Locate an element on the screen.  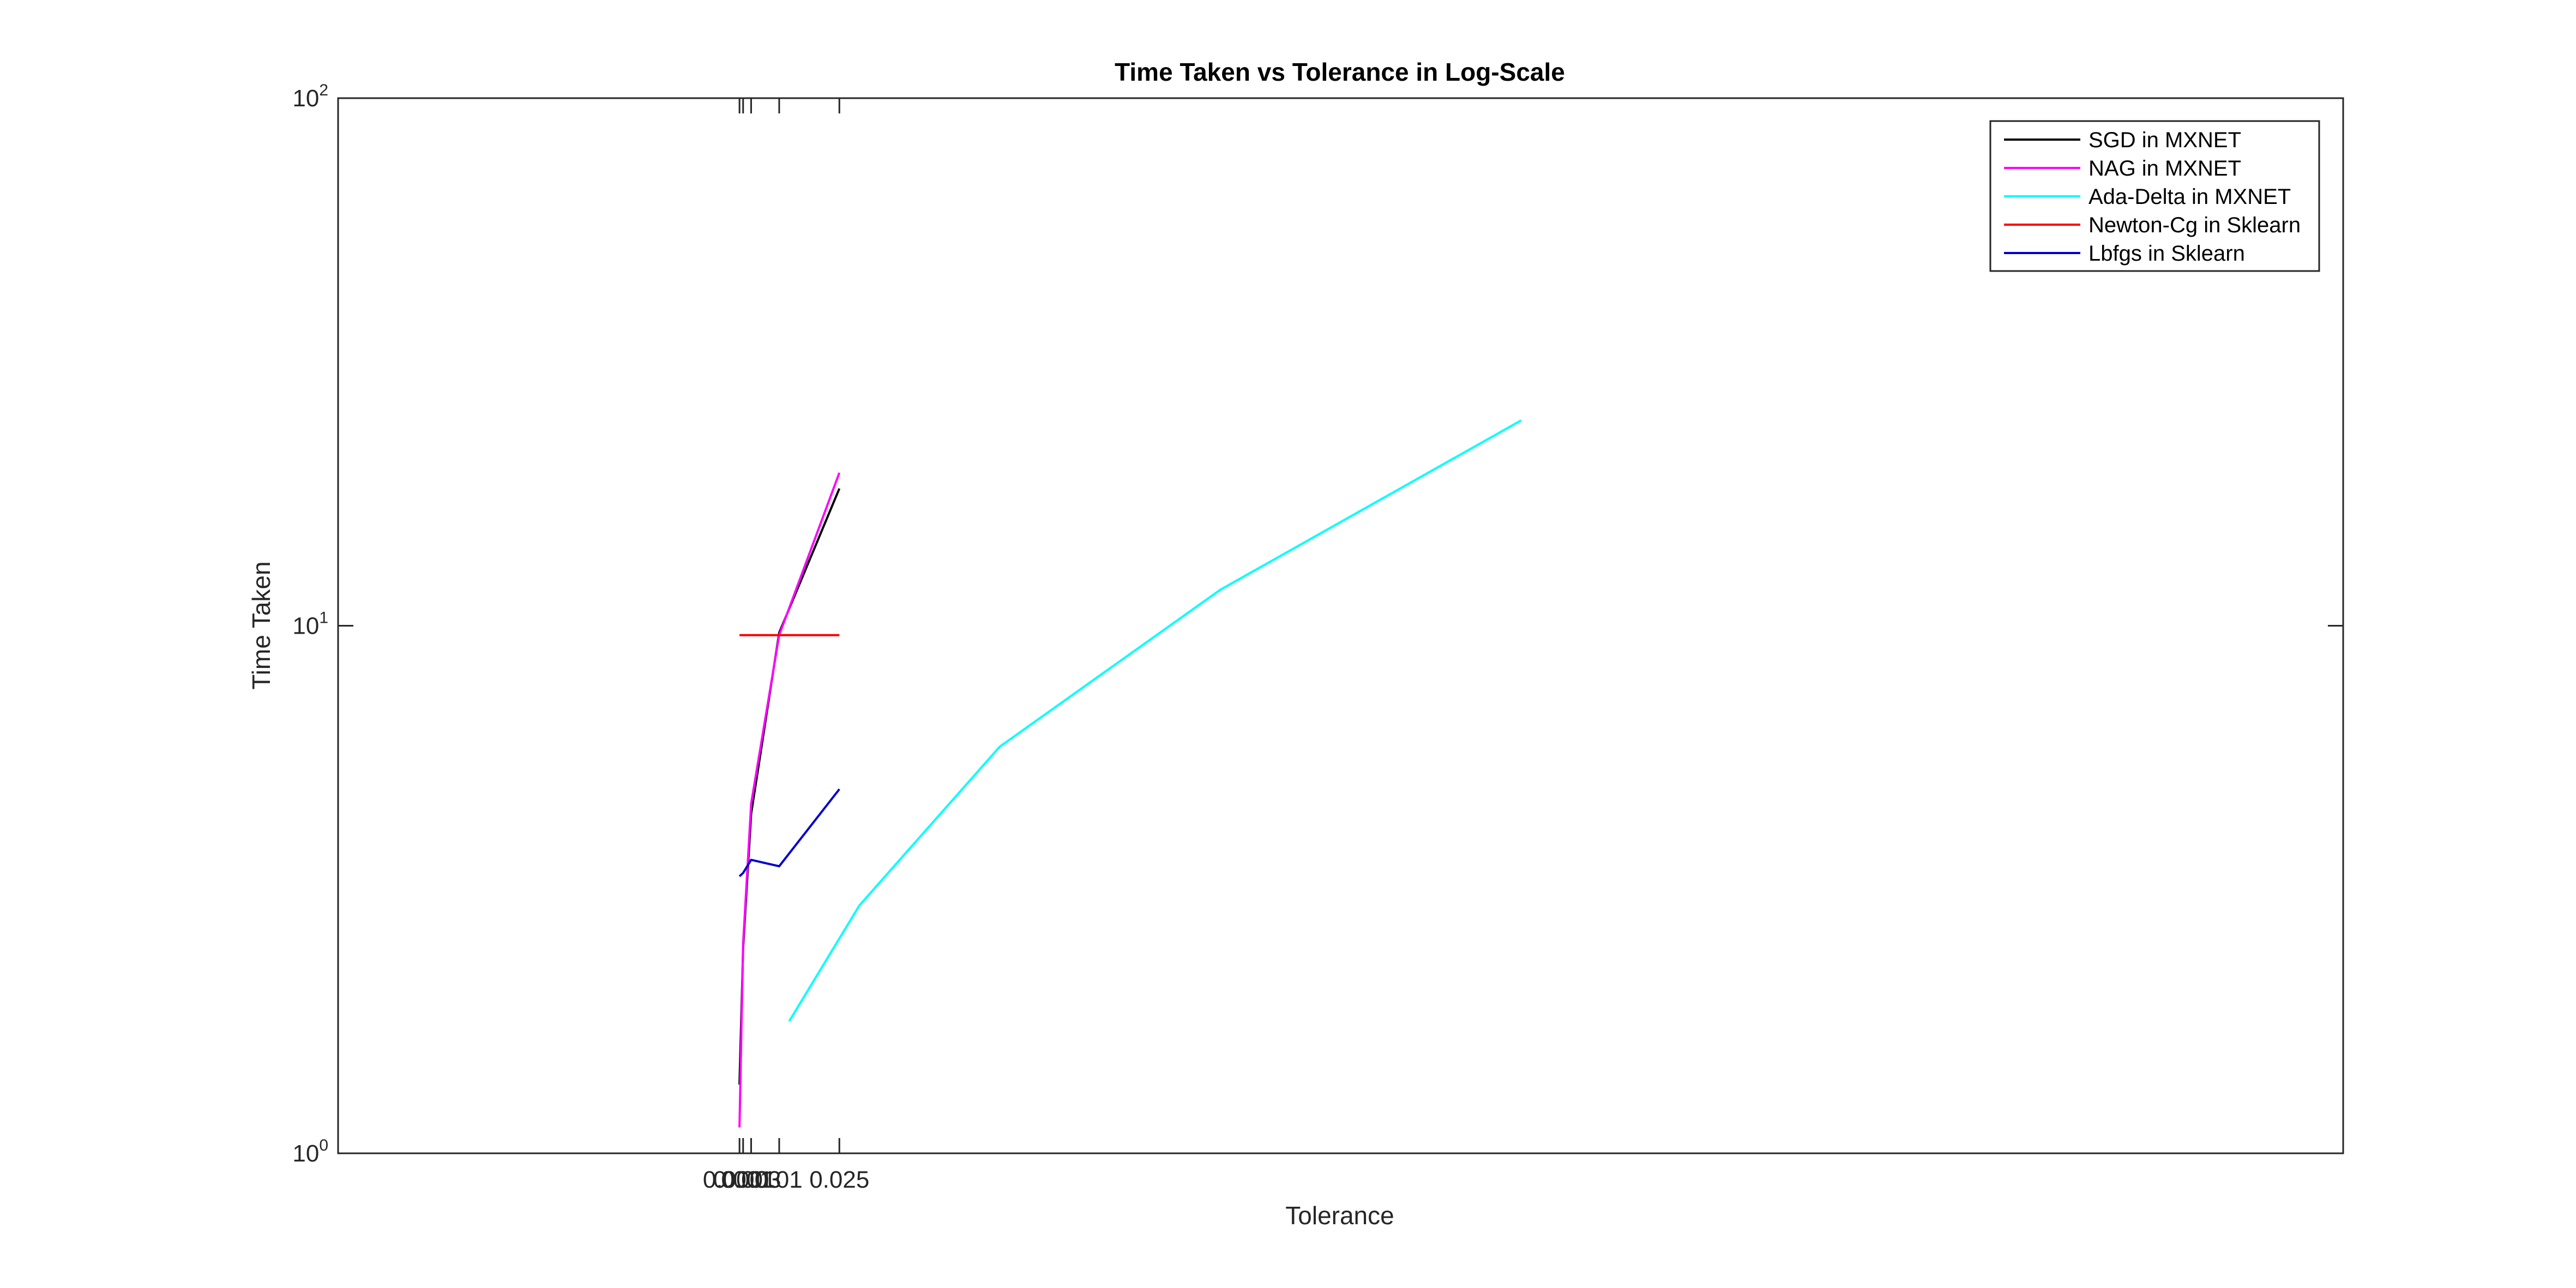
chart-title: Time Taken vs Tolerance in Log-Scale is located at coordinates (1340, 72).